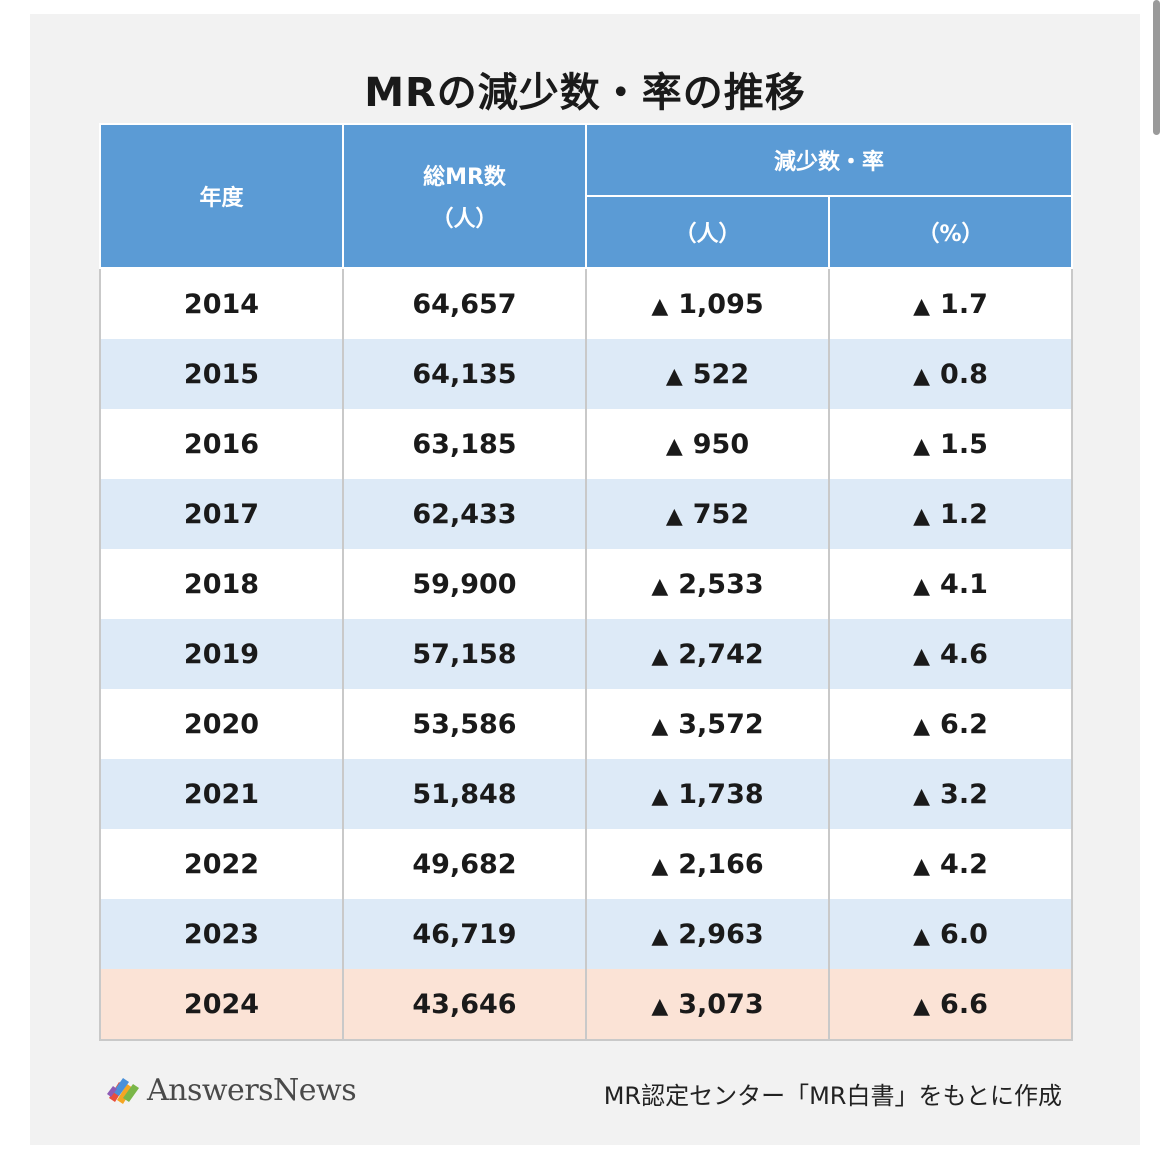  Describe the element at coordinates (964, 794) in the screenshot. I see `cell-decrease-rate-value: 3.2` at that location.